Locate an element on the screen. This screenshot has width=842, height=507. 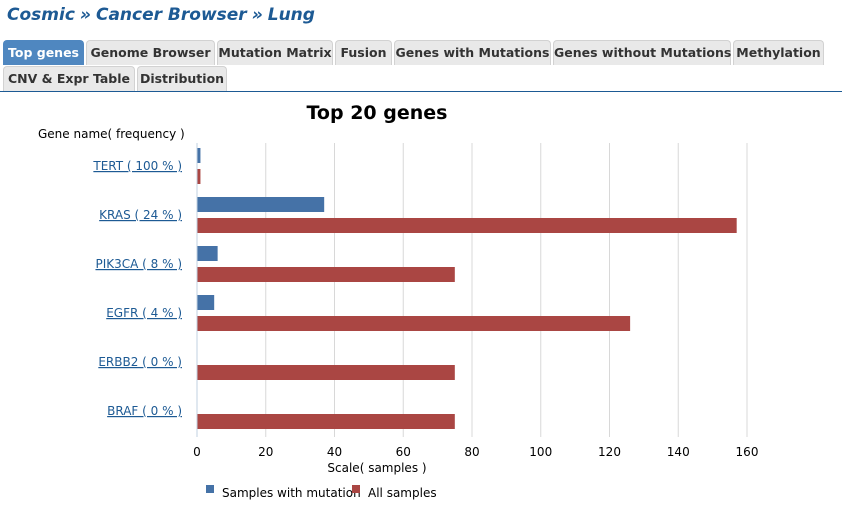
x-tick-label: 160 is located at coordinates (747, 452).